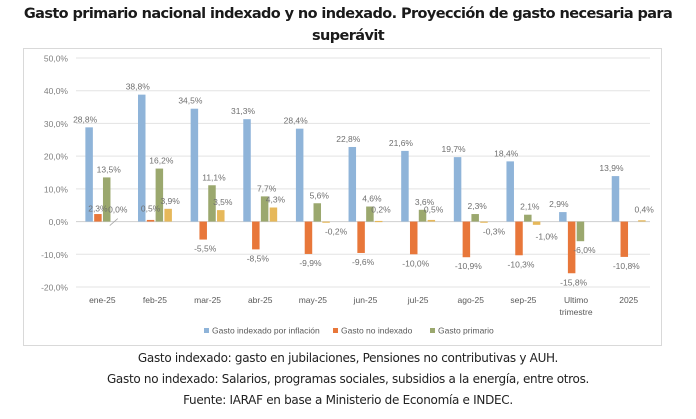 The width and height of the screenshot is (696, 419). I want to click on x-tick-label: 2025, so click(628, 300).